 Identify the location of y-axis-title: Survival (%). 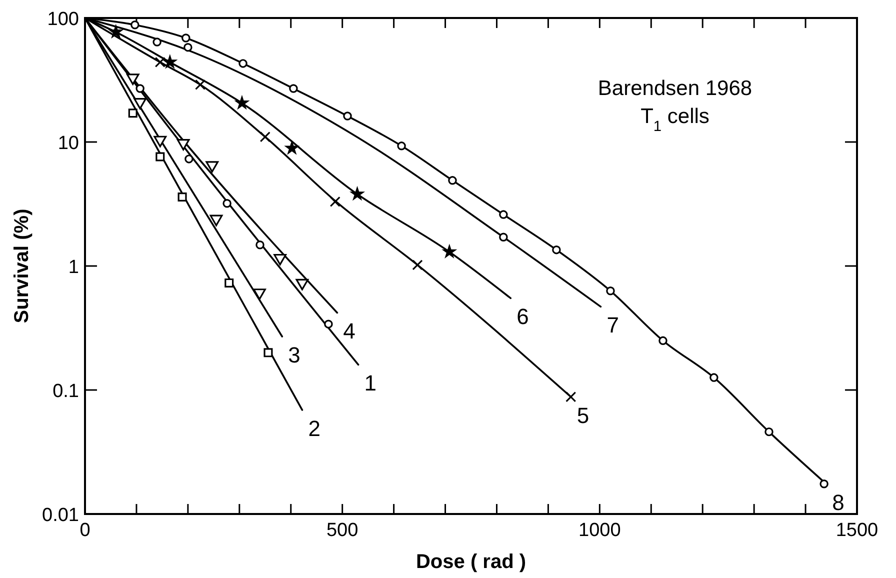
(22, 266).